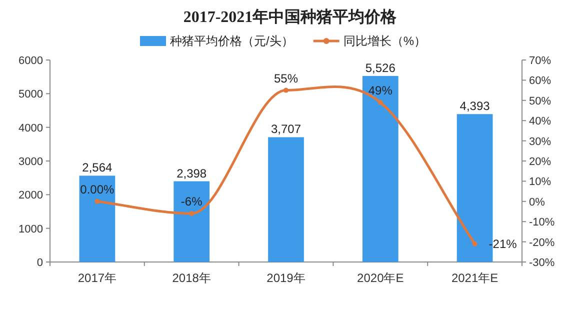 The width and height of the screenshot is (580, 323). I want to click on x-tick-label: 2018年, so click(191, 278).